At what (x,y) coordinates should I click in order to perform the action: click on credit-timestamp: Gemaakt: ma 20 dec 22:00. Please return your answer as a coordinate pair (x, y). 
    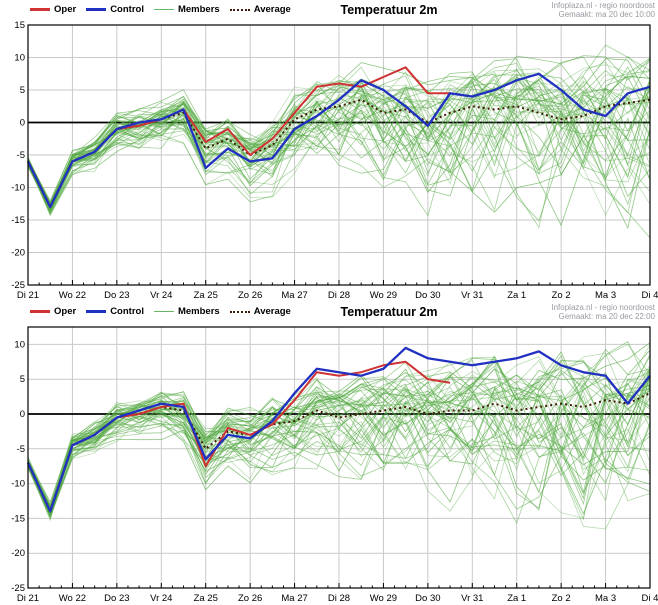
    Looking at the image, I should click on (607, 316).